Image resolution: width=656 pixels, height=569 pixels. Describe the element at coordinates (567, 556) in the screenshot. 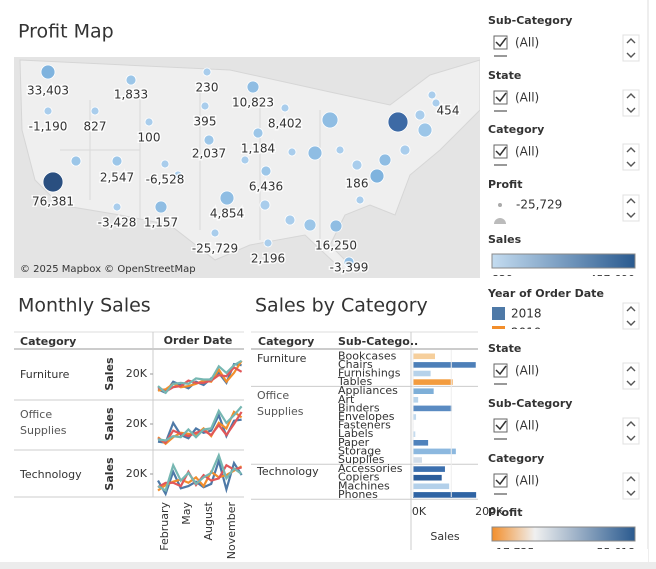

I see `tab-strip-cover` at that location.